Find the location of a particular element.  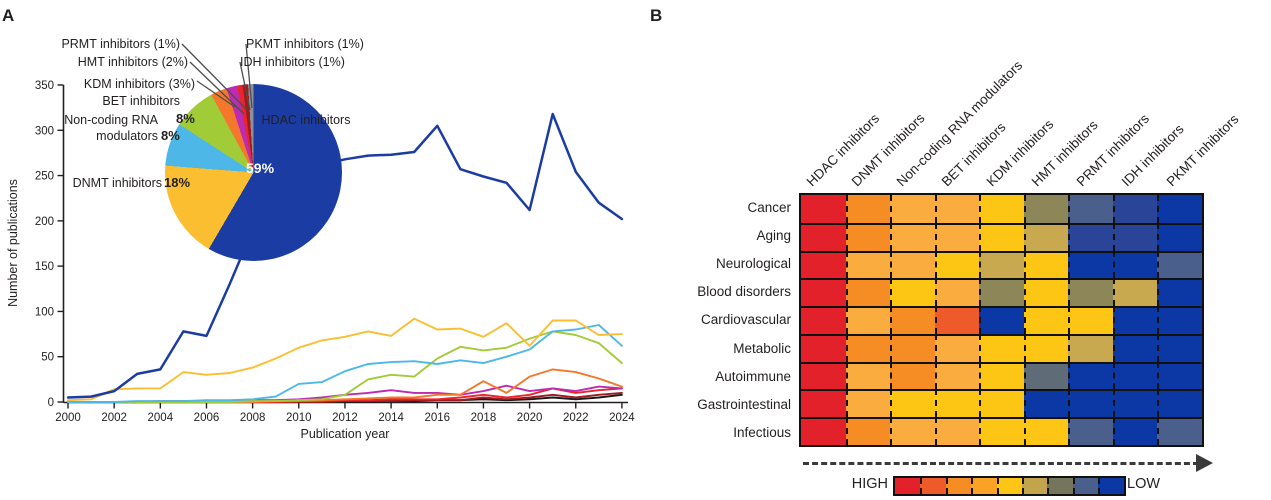

panel-a-label: A is located at coordinates (8, 15).